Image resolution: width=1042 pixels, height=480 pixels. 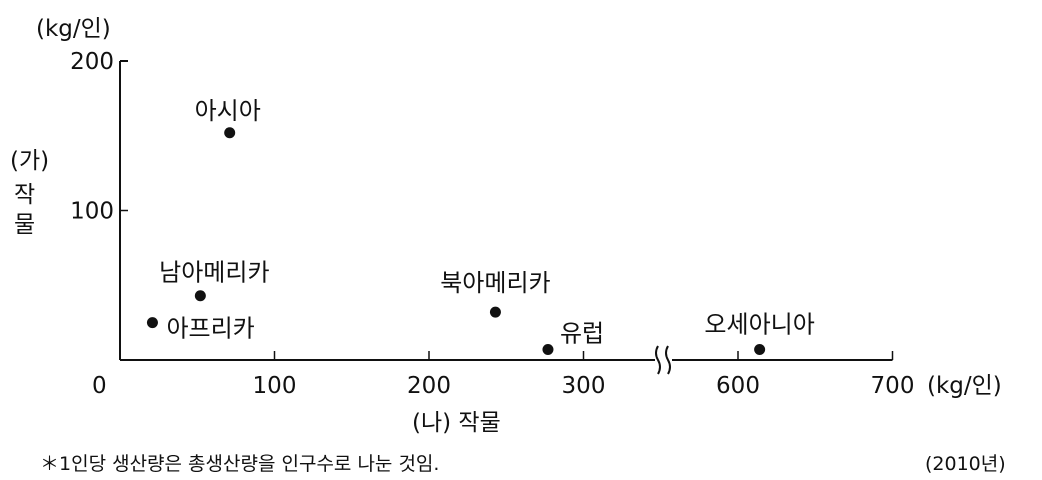 I want to click on x-tick-label-0: 0, so click(x=99, y=386).